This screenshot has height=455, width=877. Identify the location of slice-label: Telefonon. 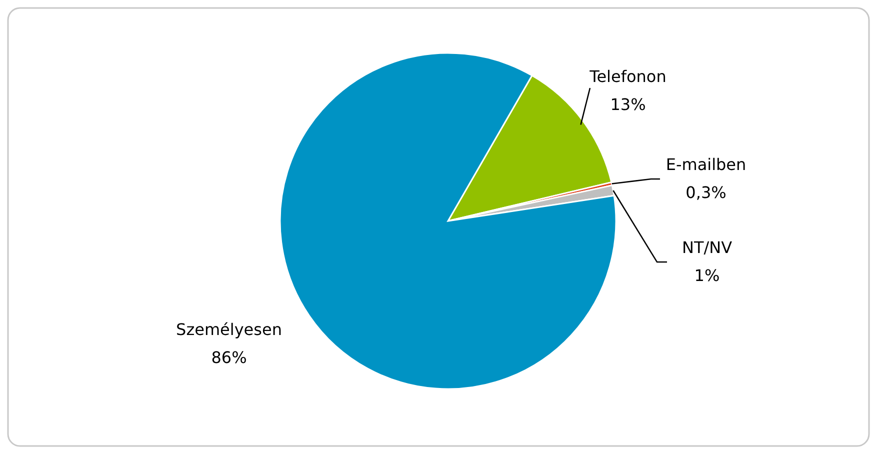
(627, 76).